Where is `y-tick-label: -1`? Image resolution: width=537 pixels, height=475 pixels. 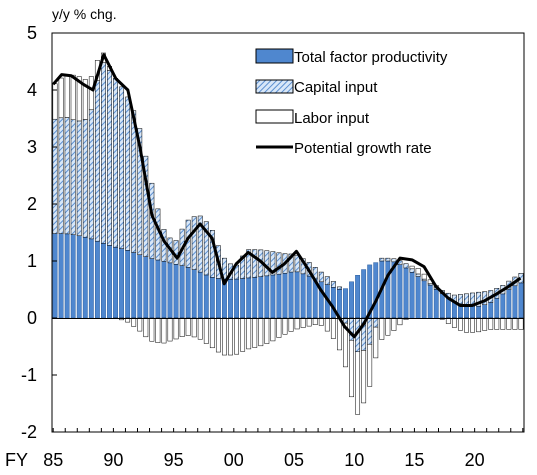
y-tick-label: -1 is located at coordinates (29, 375).